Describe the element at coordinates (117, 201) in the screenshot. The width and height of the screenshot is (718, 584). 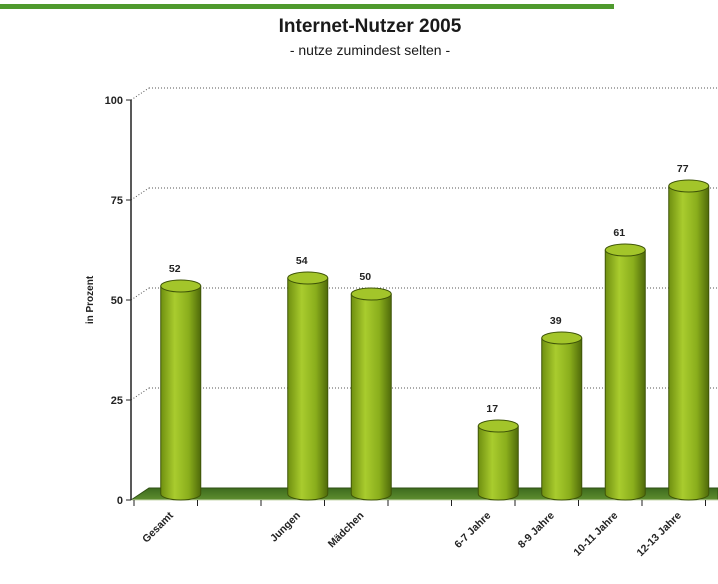
I see `y-tick-label: 75` at that location.